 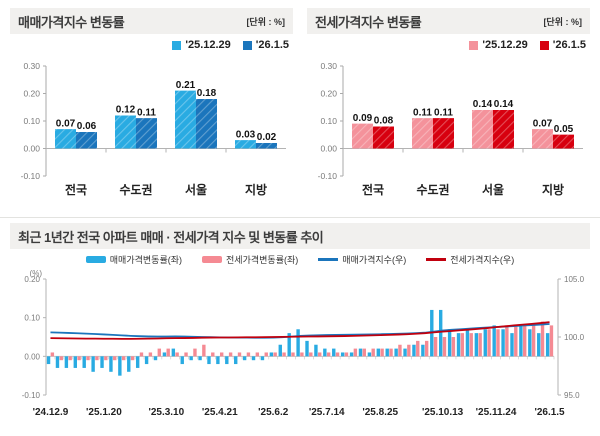 What do you see at coordinates (34, 334) in the screenshot?
I see `y-axis-left: 0.20 0.10 0.00 -0.10 (%)` at bounding box center [34, 334].